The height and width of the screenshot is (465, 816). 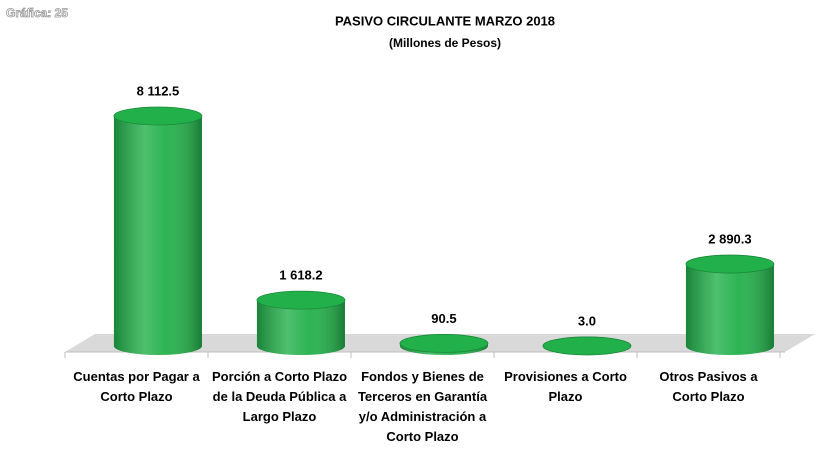 What do you see at coordinates (587, 320) in the screenshot?
I see `data-label: 3.0` at bounding box center [587, 320].